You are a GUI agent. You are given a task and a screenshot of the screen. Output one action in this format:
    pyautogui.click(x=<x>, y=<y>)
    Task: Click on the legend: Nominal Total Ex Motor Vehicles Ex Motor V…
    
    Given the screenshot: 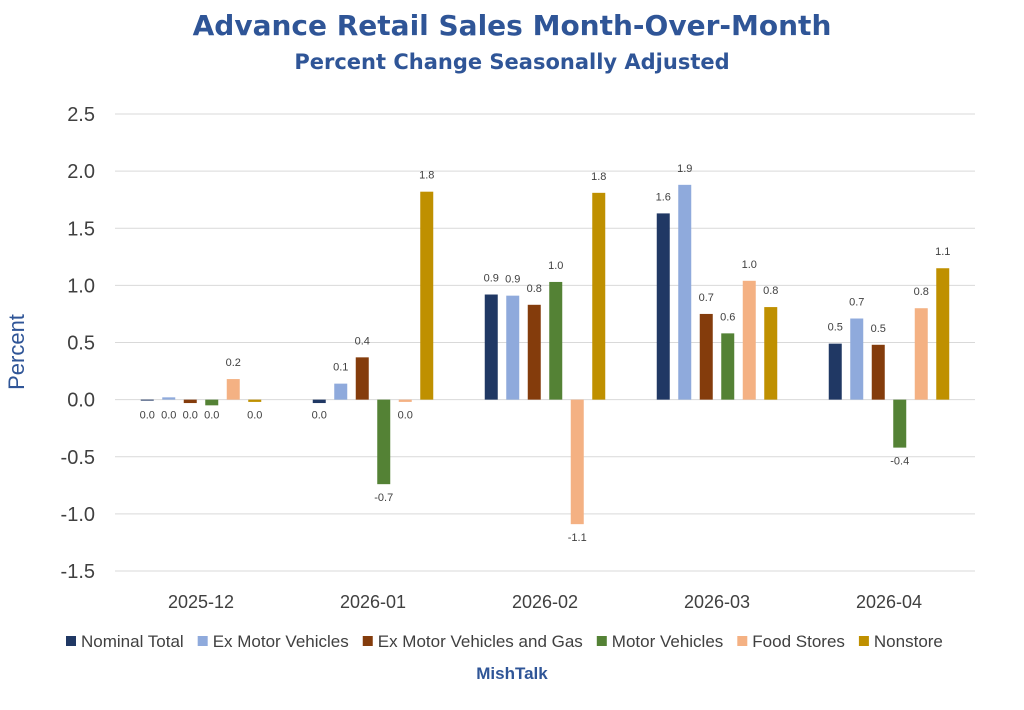 What is the action you would take?
    pyautogui.click(x=504, y=641)
    